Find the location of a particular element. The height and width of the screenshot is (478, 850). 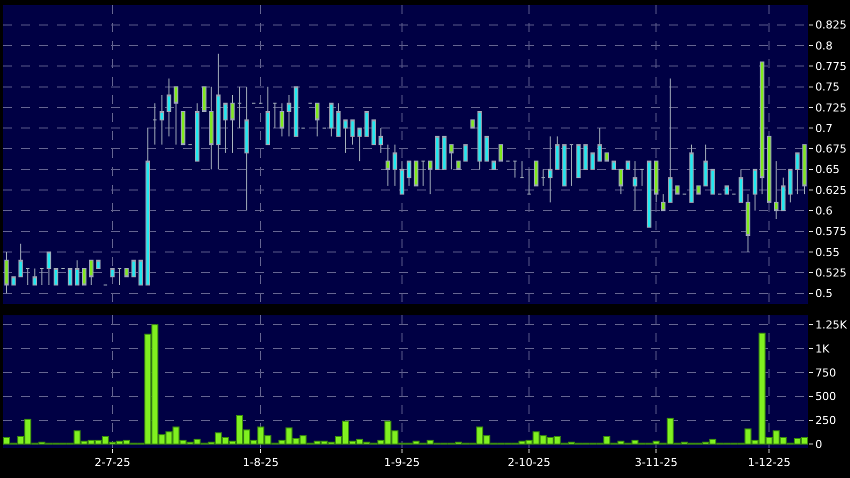

y-tick-label: 0 is located at coordinates (818, 445).